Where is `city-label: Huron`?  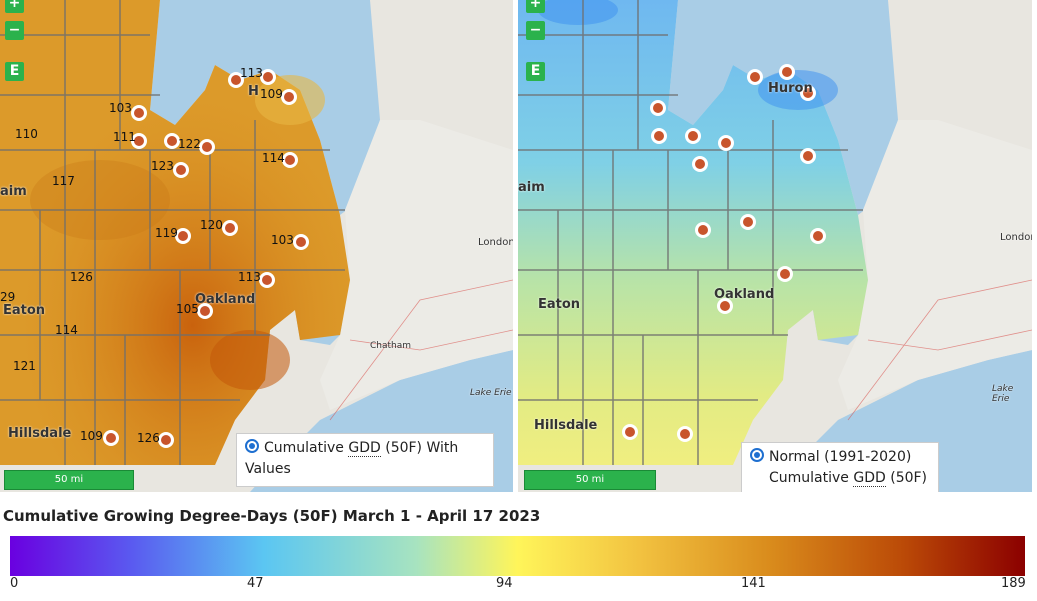
city-label: Huron is located at coordinates (790, 88).